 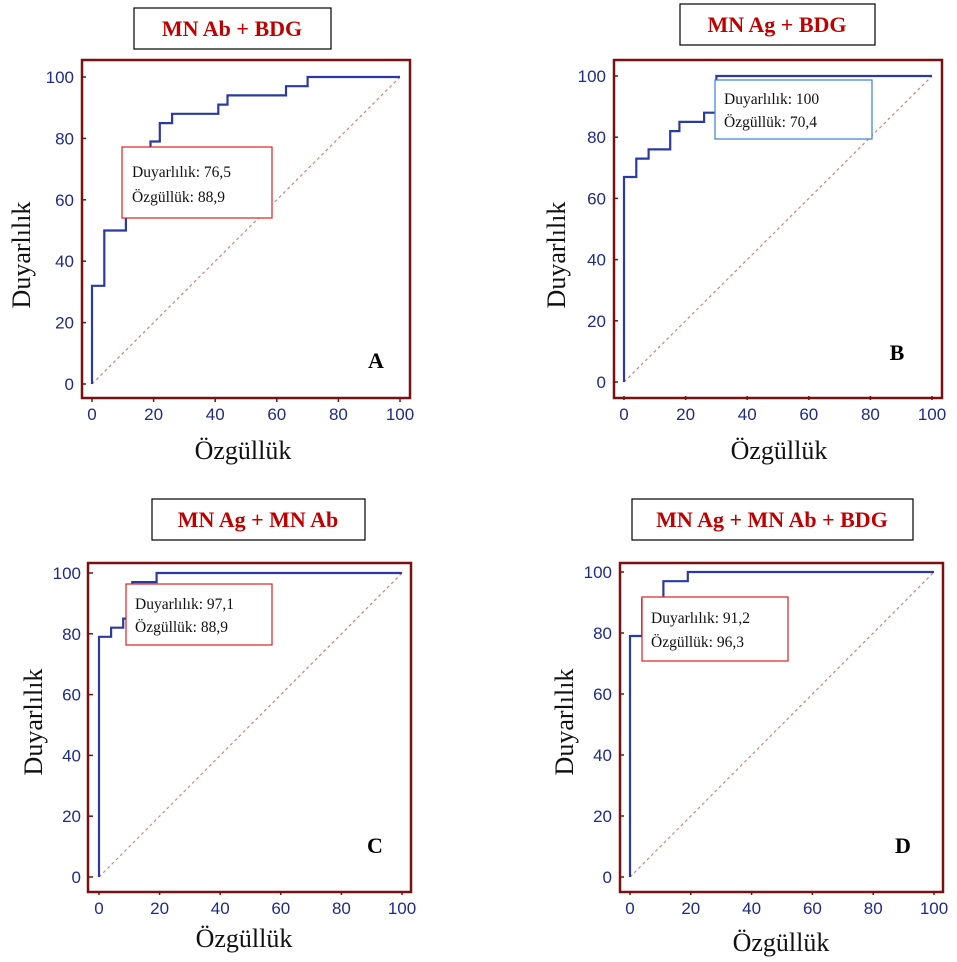 I want to click on panel-b-x-ticks: 0 20 40 60 80 100, so click(x=782, y=410).